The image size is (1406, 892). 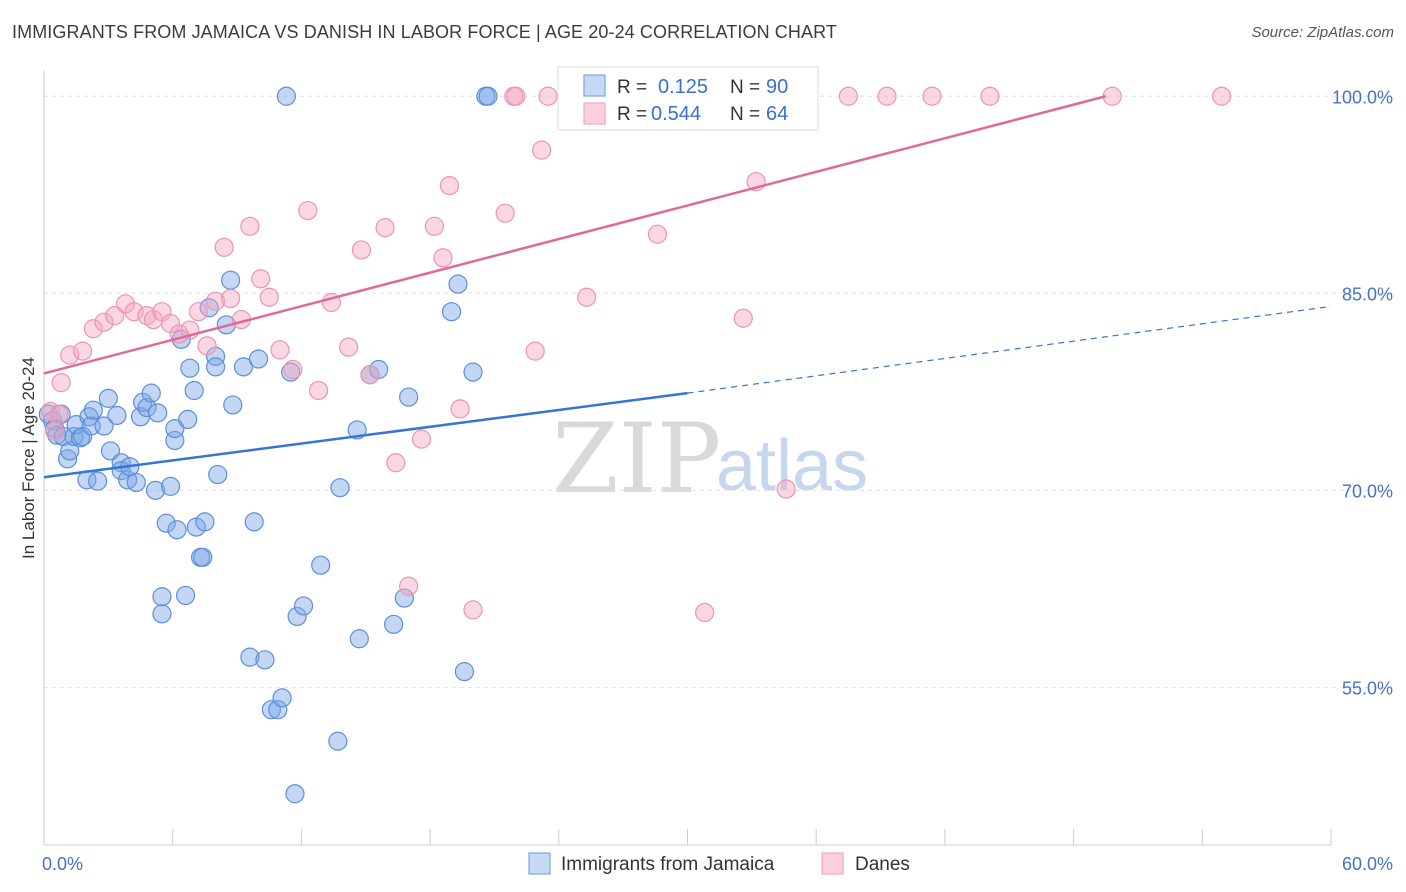 I want to click on legend-swatch-jamaica, so click(x=594, y=85).